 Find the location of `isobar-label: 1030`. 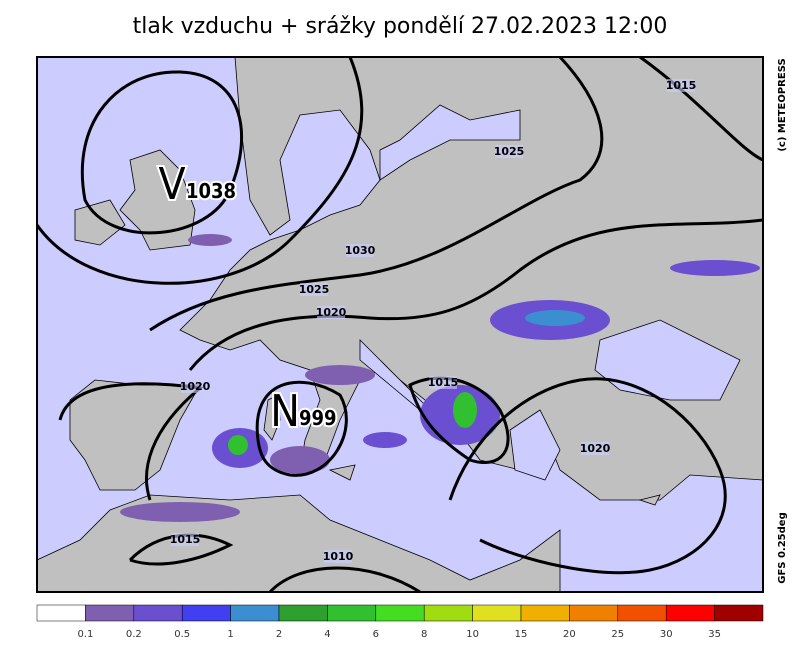

isobar-label: 1030 is located at coordinates (360, 250).